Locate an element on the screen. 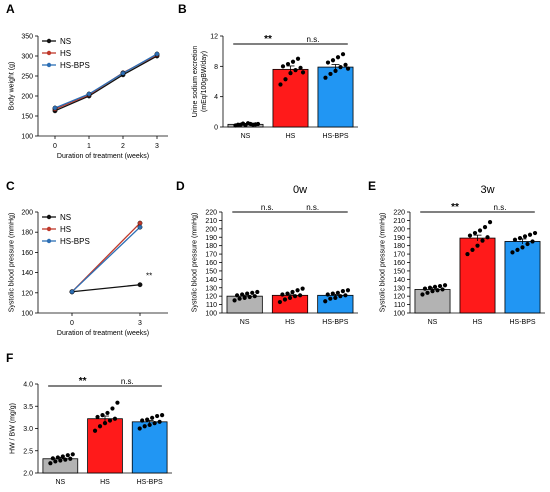  panel-letter-d: D is located at coordinates (180, 186).